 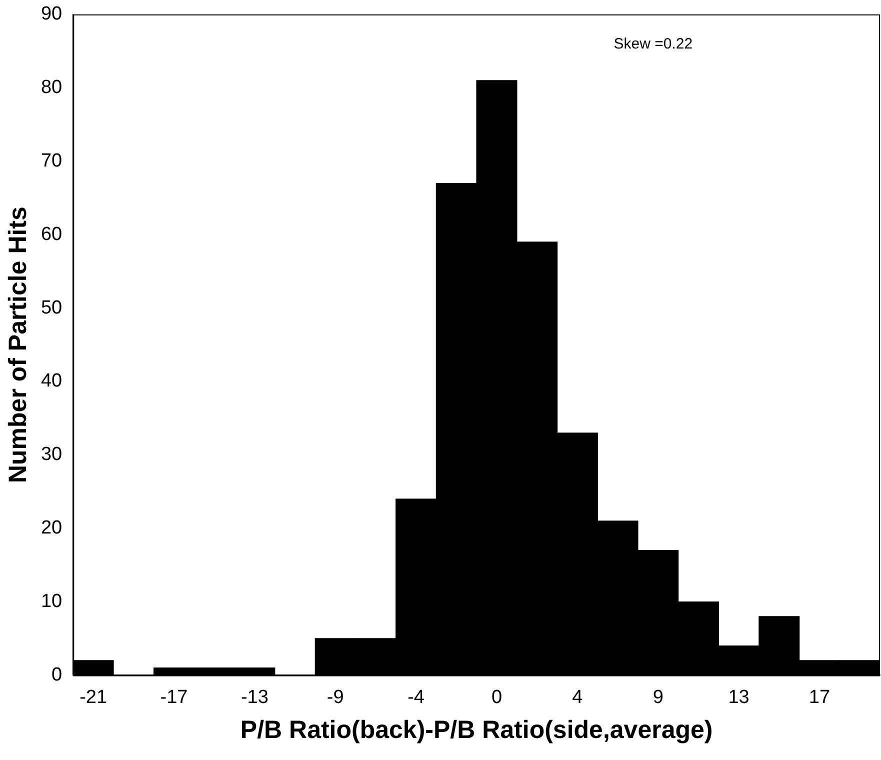 I want to click on x-tick-label: 13, so click(x=739, y=697).